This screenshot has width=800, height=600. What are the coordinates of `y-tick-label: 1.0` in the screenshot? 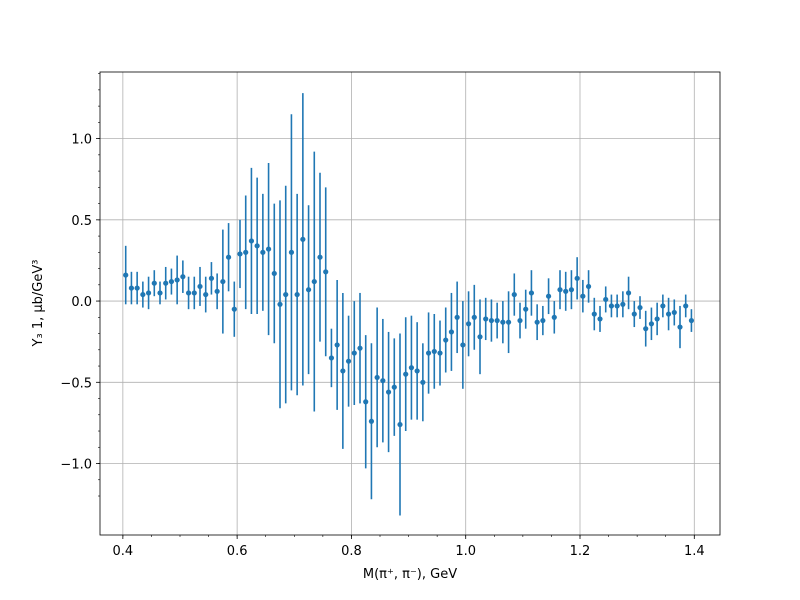 It's located at (81, 140).